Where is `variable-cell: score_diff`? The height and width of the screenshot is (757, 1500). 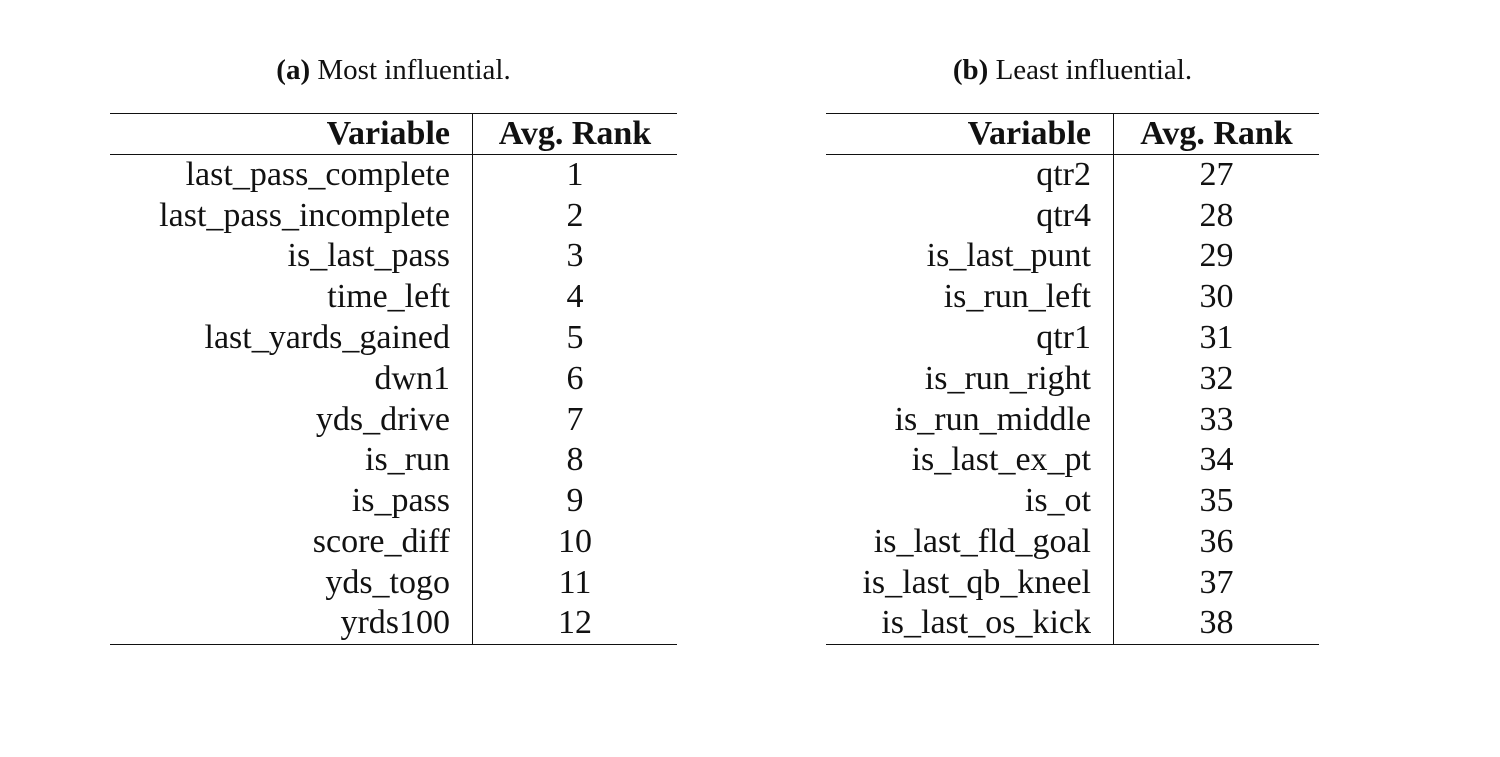
variable-cell: score_diff is located at coordinates (291, 542).